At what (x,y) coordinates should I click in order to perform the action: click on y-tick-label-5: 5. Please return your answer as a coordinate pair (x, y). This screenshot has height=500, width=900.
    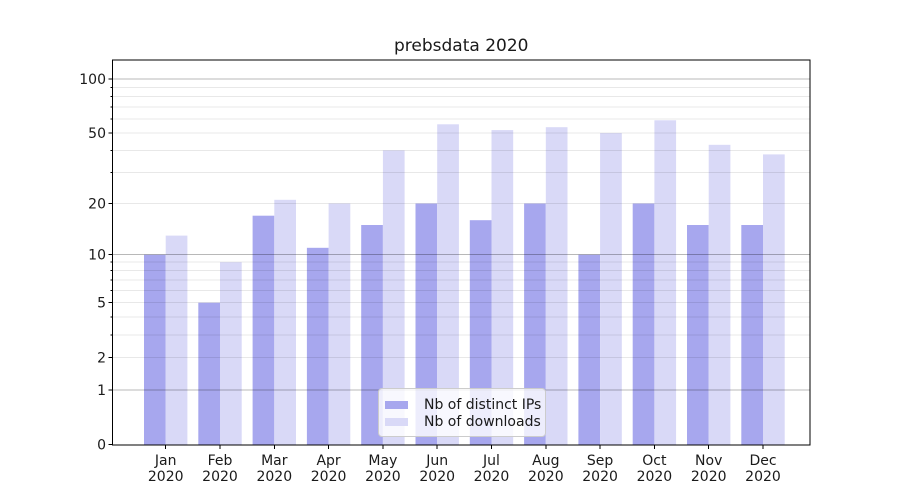
    Looking at the image, I should click on (101, 304).